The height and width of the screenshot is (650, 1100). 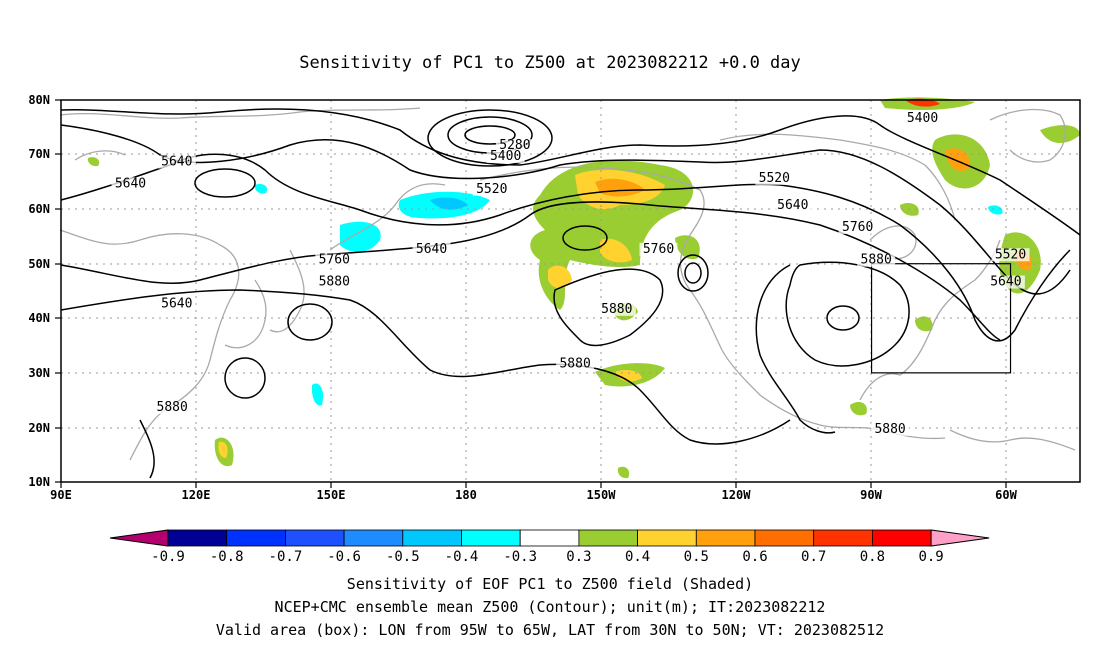 What do you see at coordinates (813, 557) in the screenshot?
I see `colorbar-label: 0.7` at bounding box center [813, 557].